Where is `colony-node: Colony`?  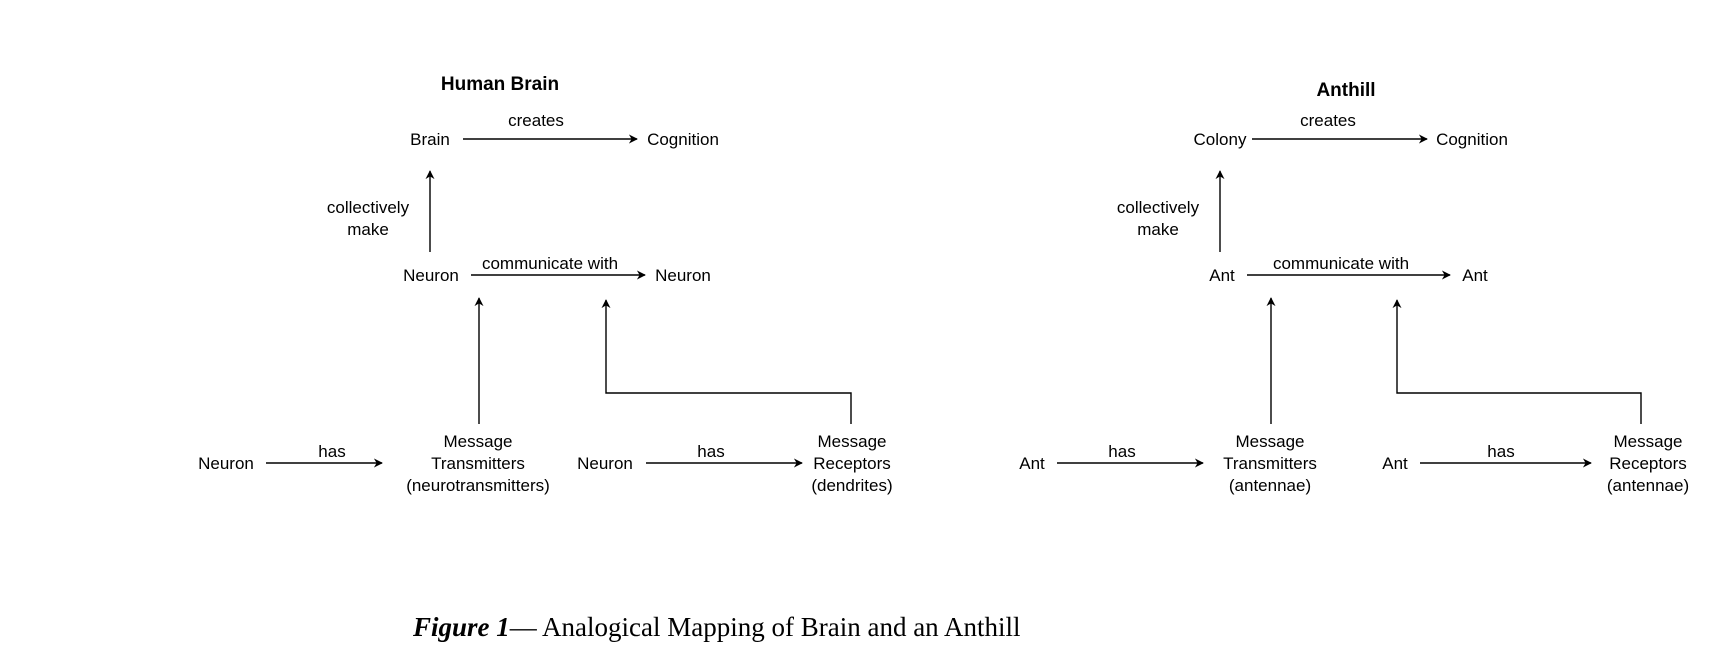
colony-node: Colony is located at coordinates (1220, 139).